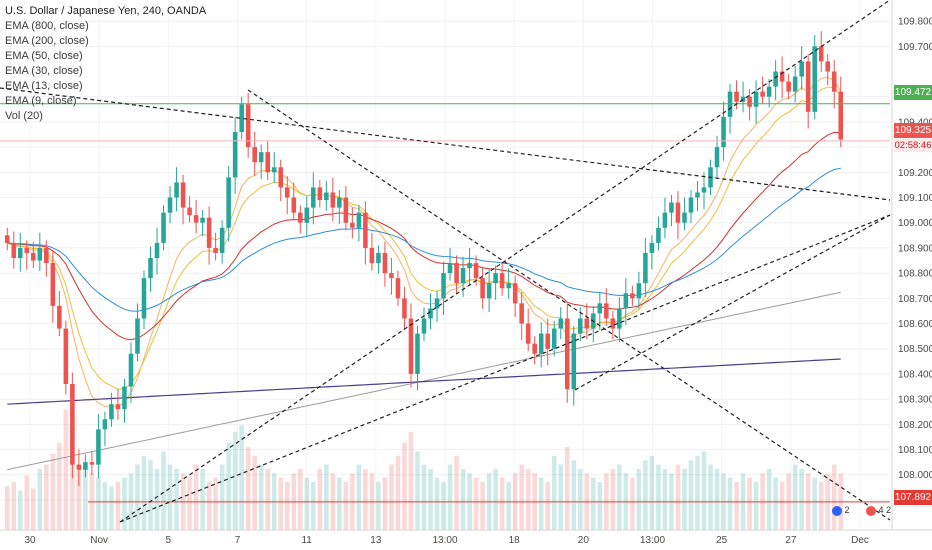 Image resolution: width=932 pixels, height=550 pixels. Describe the element at coordinates (376, 540) in the screenshot. I see `time-axis-label: 13` at that location.